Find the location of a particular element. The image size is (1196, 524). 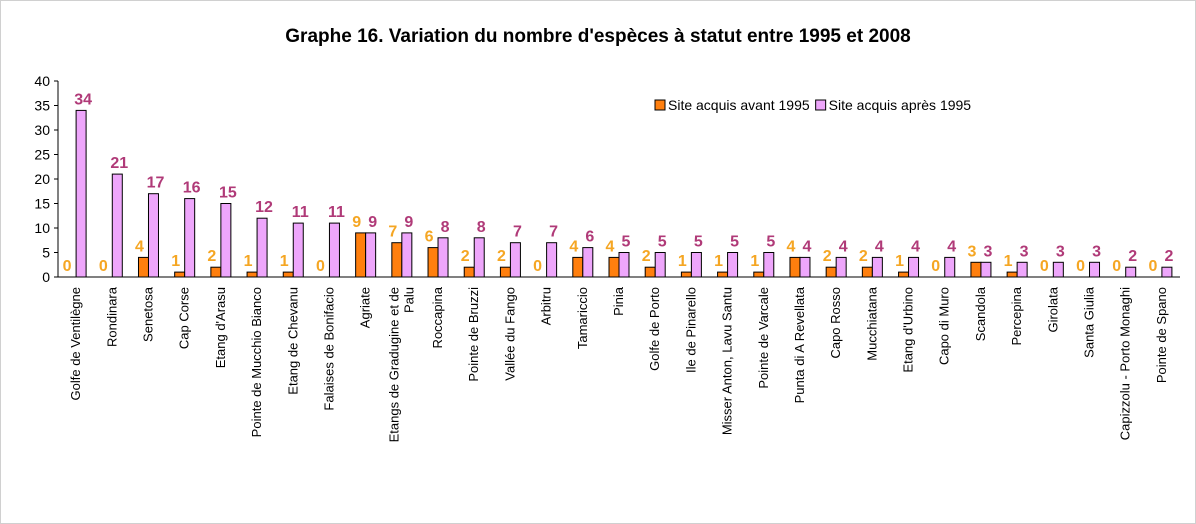

x-tick-label: Agriate is located at coordinates (365, 307).